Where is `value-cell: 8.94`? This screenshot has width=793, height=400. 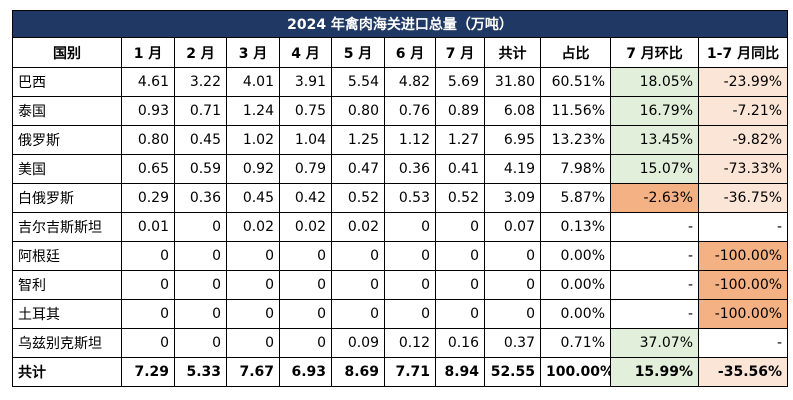 value-cell: 8.94 is located at coordinates (460, 372).